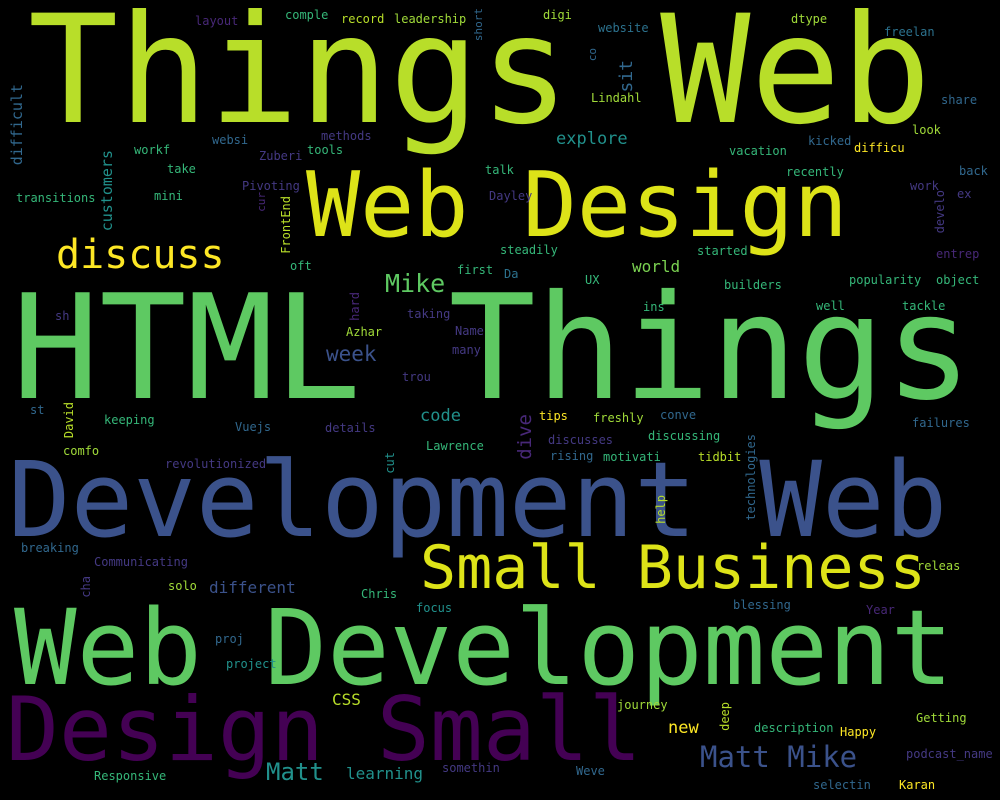 The image size is (1000, 800). What do you see at coordinates (762, 605) in the screenshot?
I see `word: blessing` at bounding box center [762, 605].